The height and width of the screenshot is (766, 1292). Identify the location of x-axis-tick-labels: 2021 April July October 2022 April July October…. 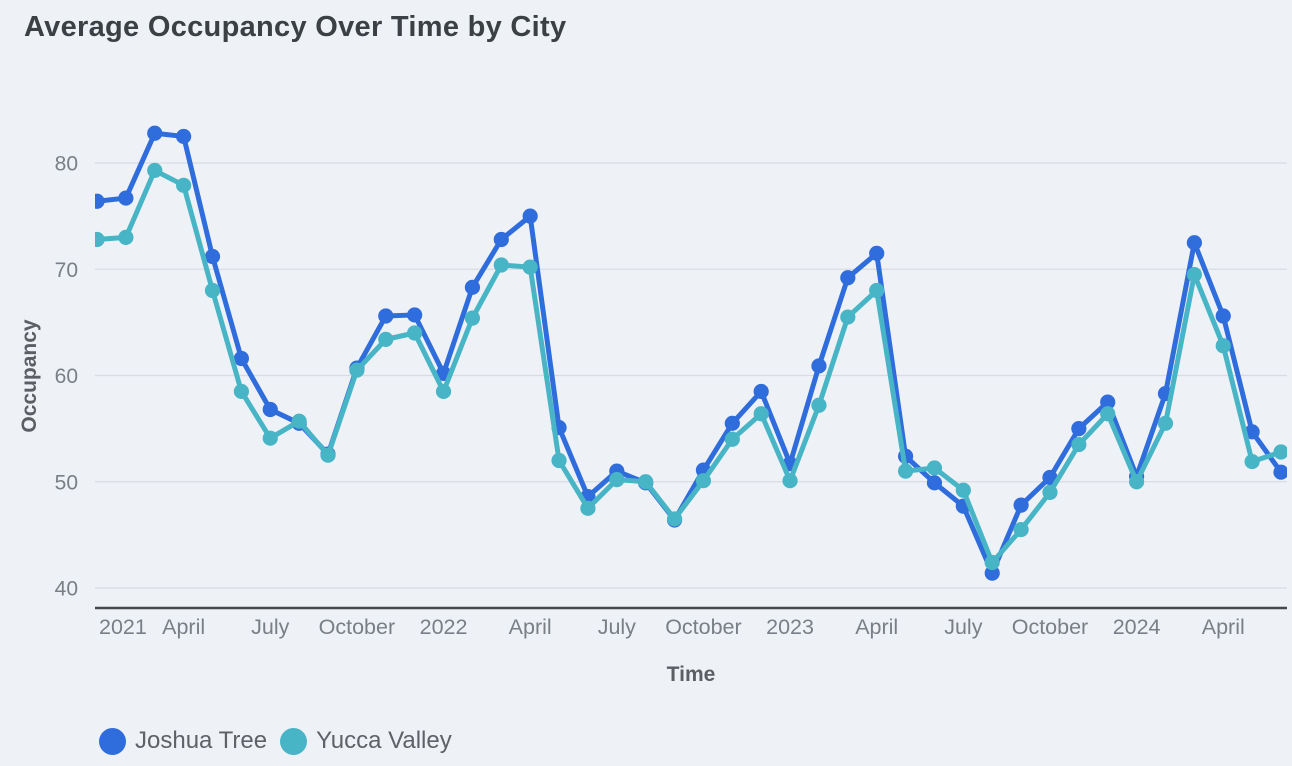
(672, 627).